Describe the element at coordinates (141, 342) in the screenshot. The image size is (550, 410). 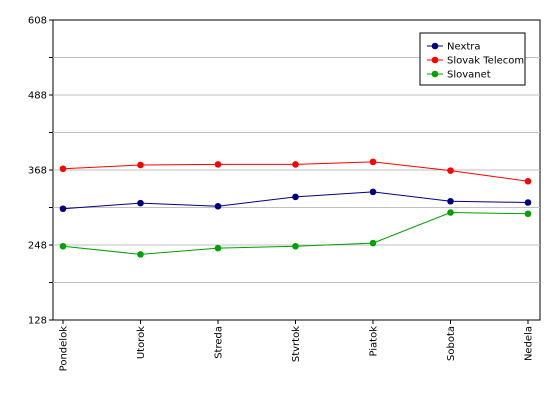
I see `x-tick-label: Utorok` at that location.